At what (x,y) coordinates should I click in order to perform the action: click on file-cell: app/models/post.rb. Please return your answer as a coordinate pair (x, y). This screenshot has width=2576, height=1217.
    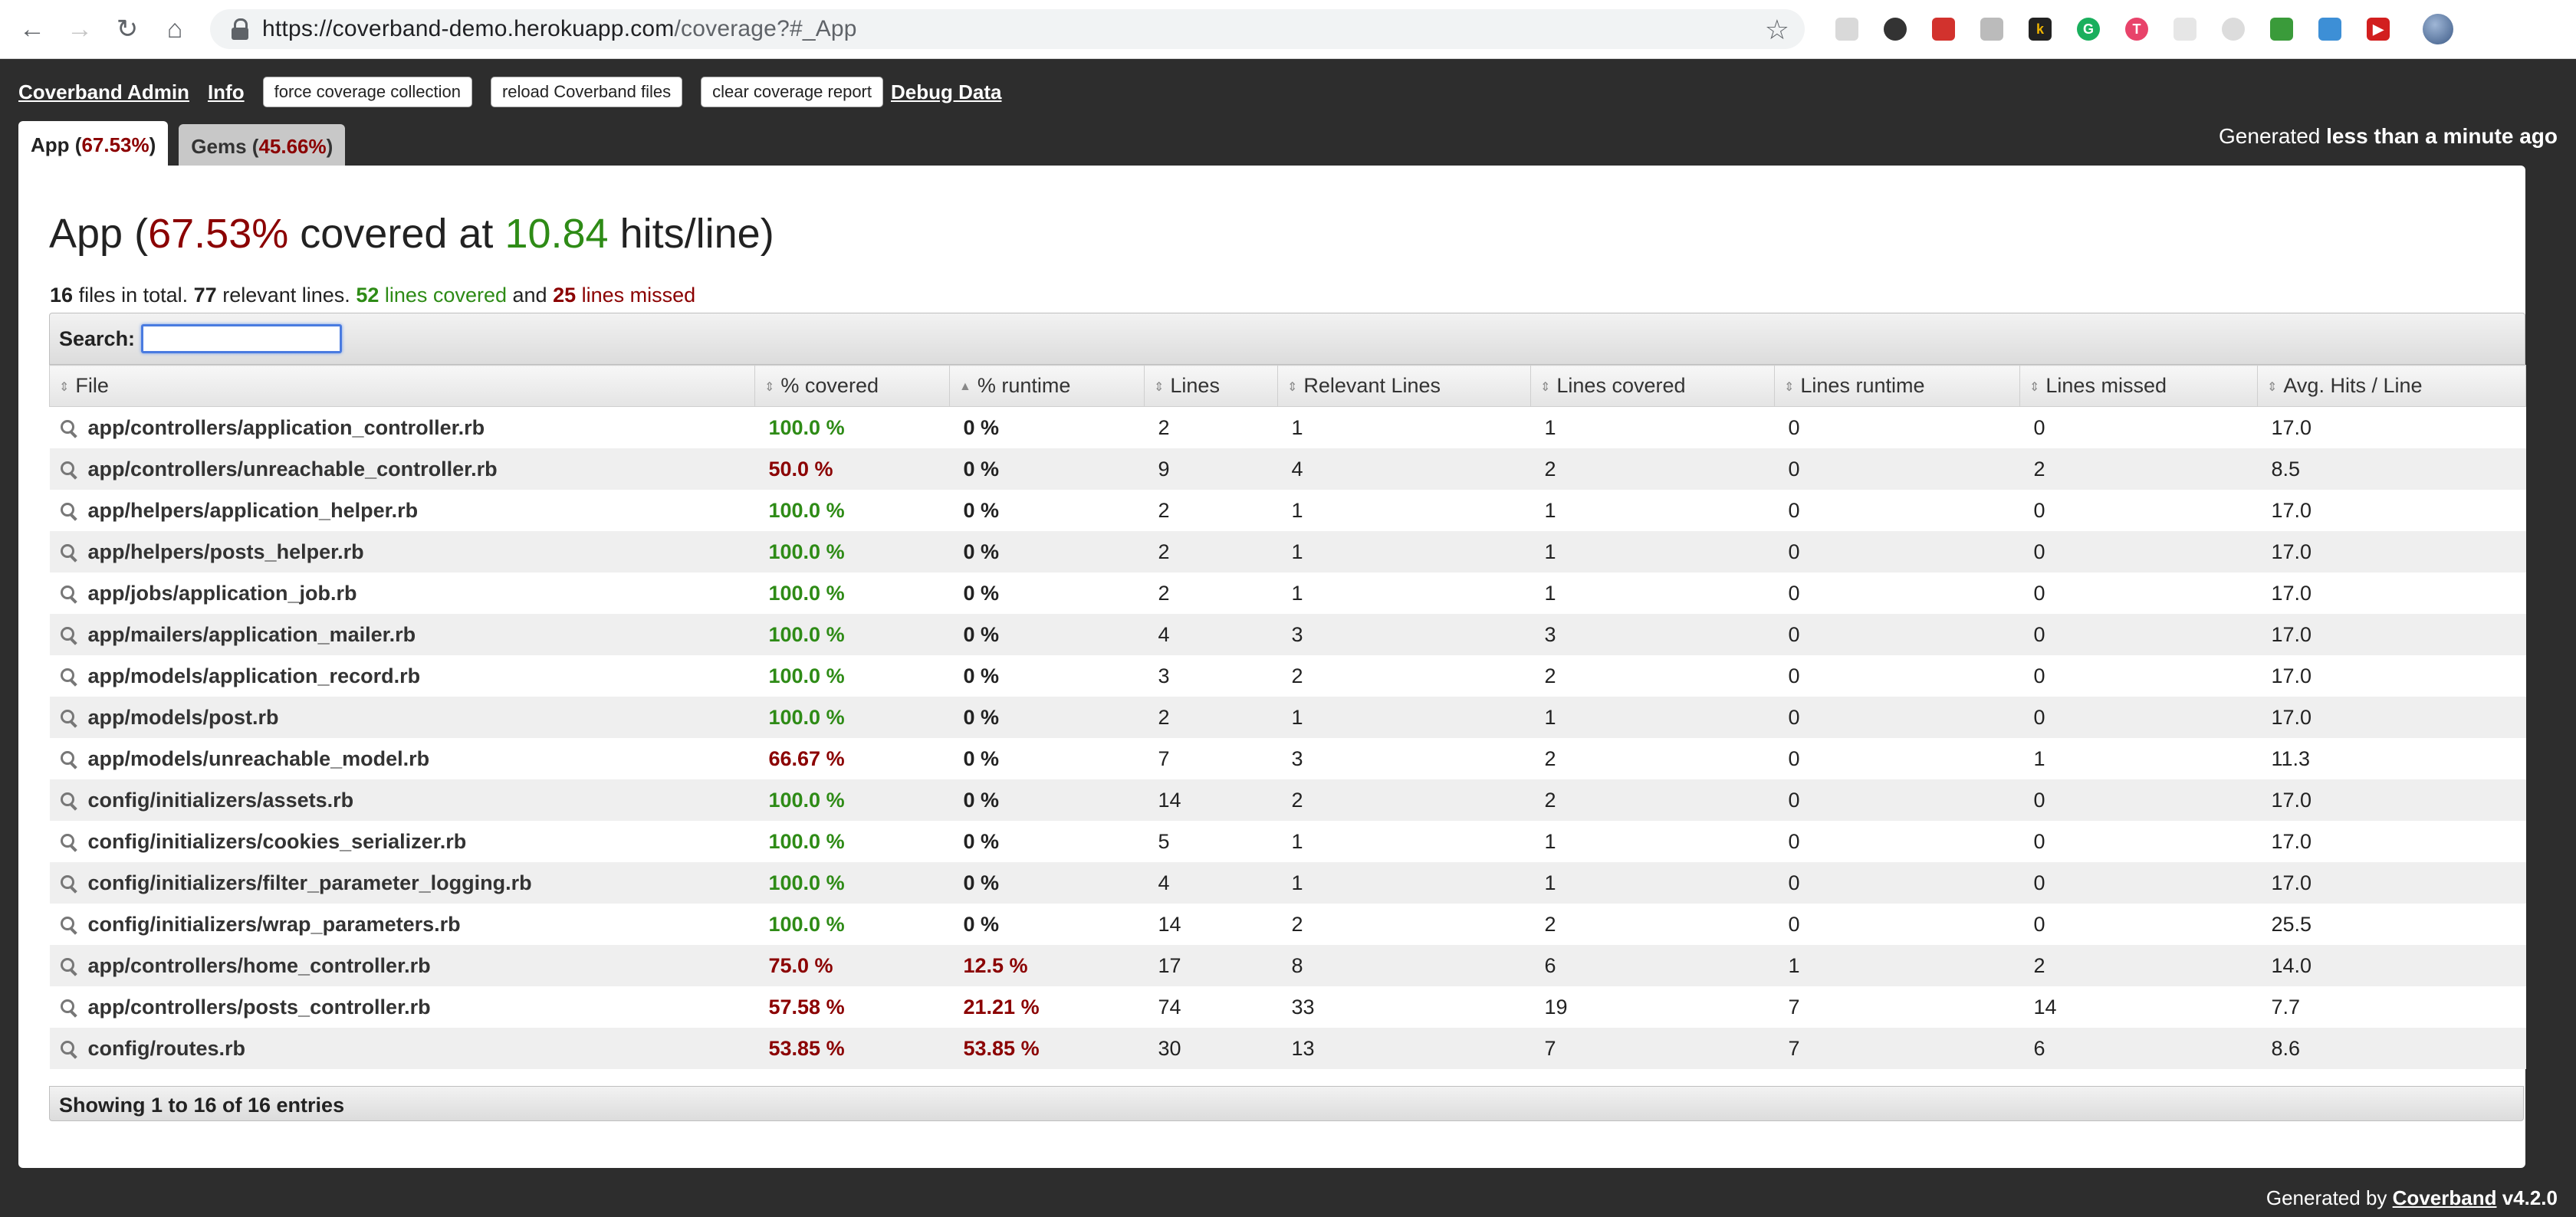
    Looking at the image, I should click on (402, 717).